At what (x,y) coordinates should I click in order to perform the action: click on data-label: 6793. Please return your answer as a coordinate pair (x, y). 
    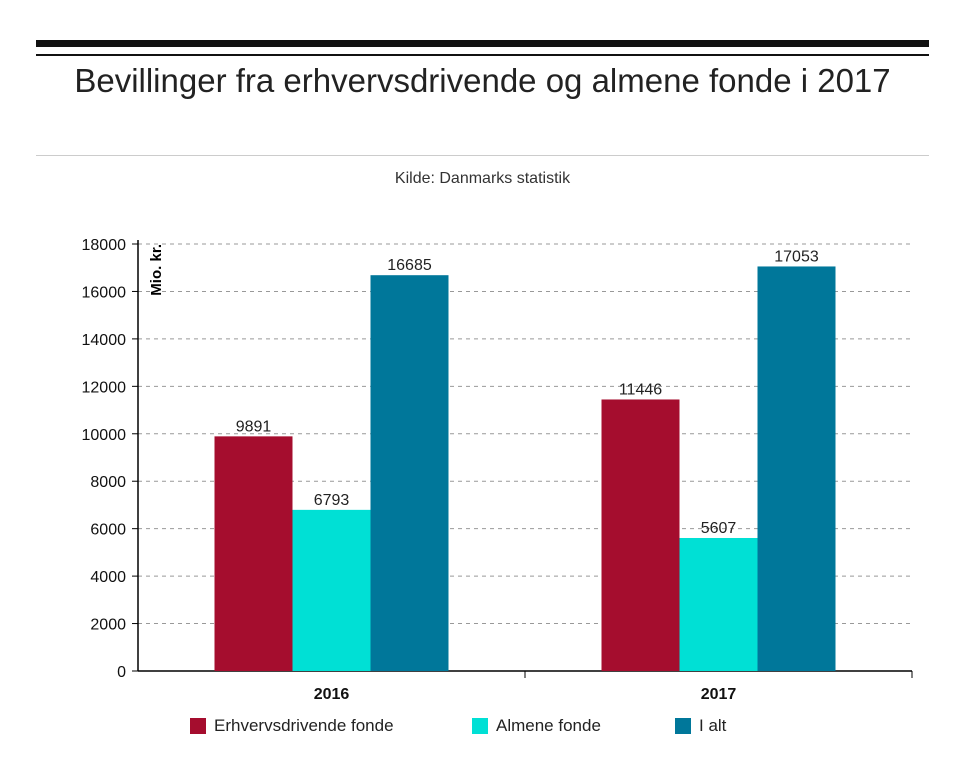
    Looking at the image, I should click on (332, 500).